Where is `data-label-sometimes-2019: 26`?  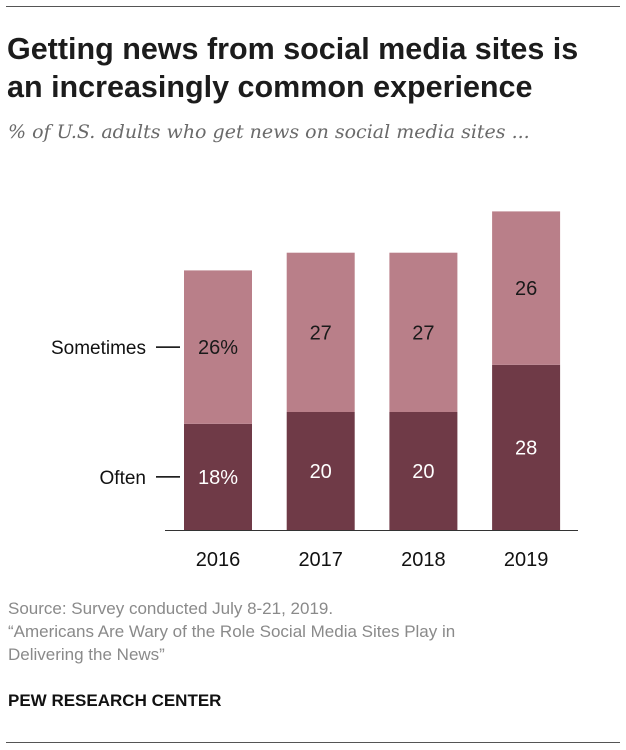 data-label-sometimes-2019: 26 is located at coordinates (526, 289).